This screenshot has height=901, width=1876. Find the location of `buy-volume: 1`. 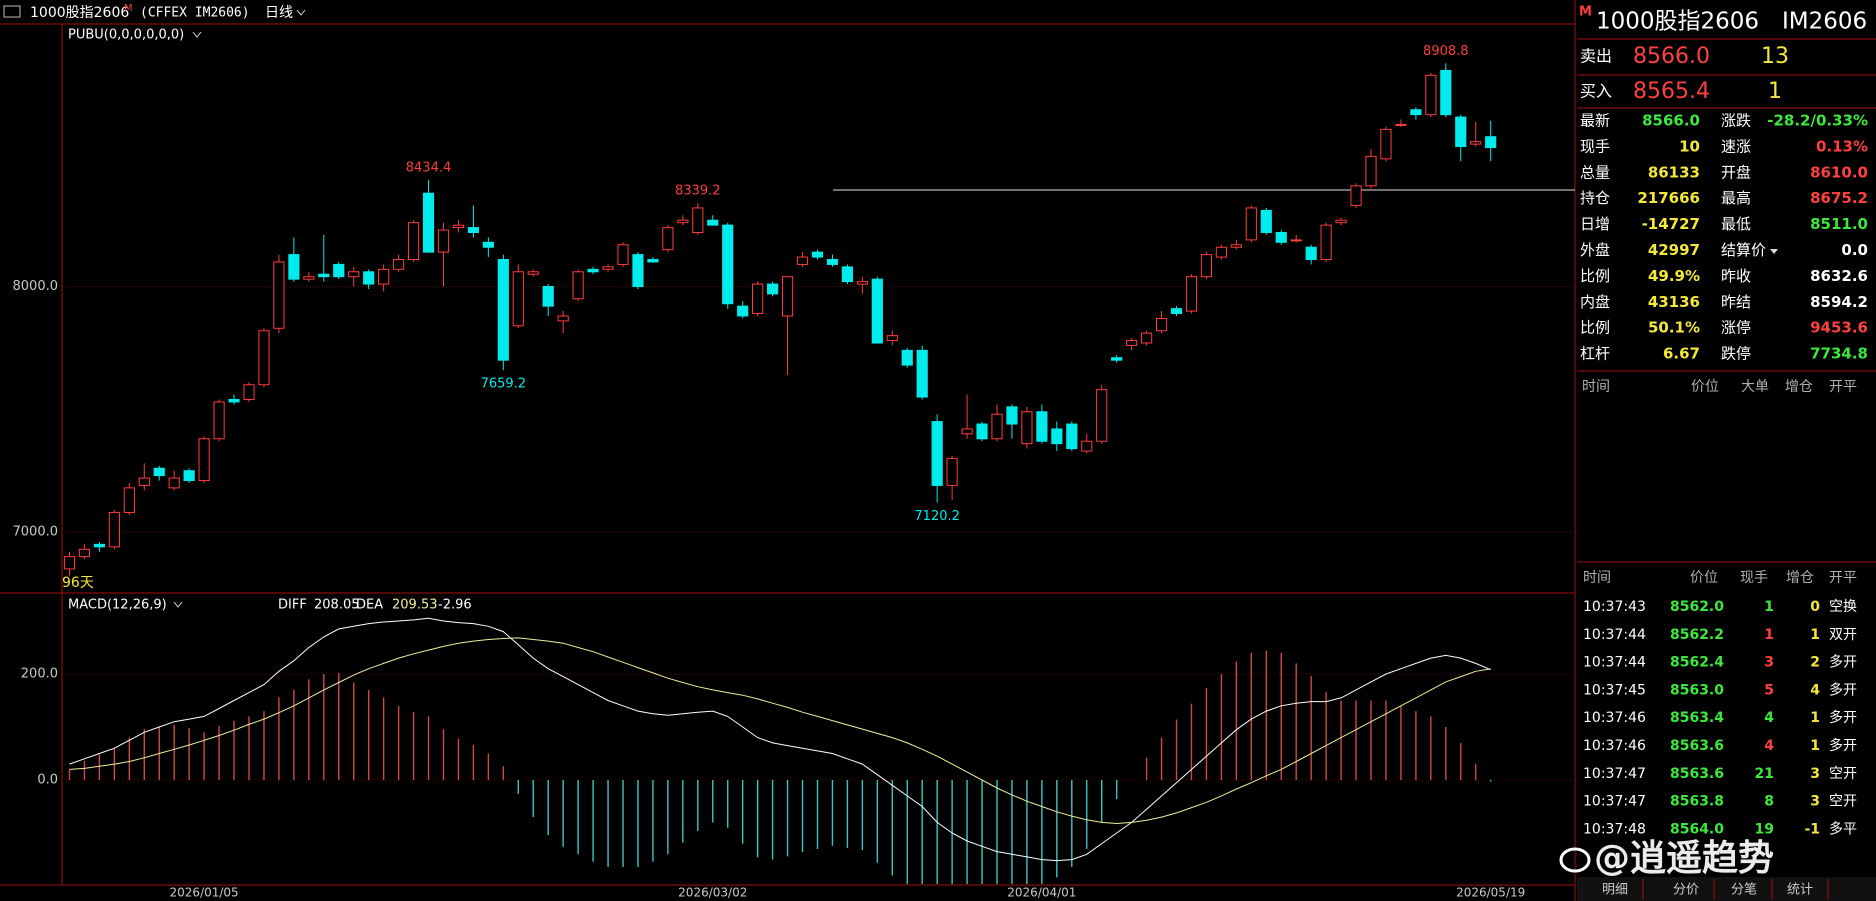

buy-volume: 1 is located at coordinates (1775, 91).